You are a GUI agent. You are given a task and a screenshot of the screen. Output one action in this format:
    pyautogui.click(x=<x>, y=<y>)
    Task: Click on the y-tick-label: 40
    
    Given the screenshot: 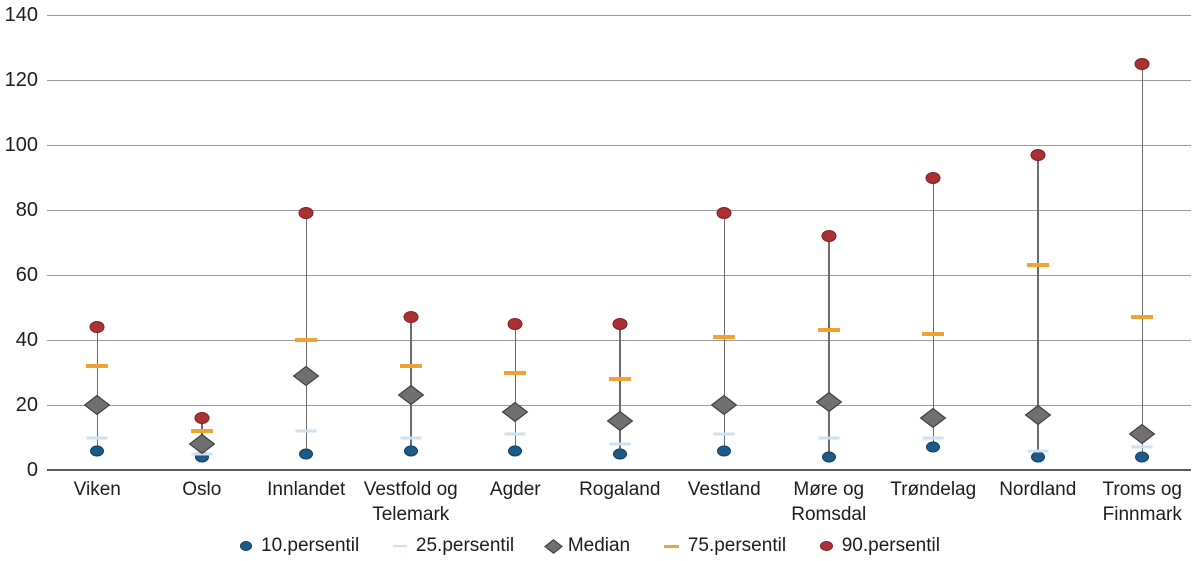 What is the action you would take?
    pyautogui.click(x=26, y=340)
    